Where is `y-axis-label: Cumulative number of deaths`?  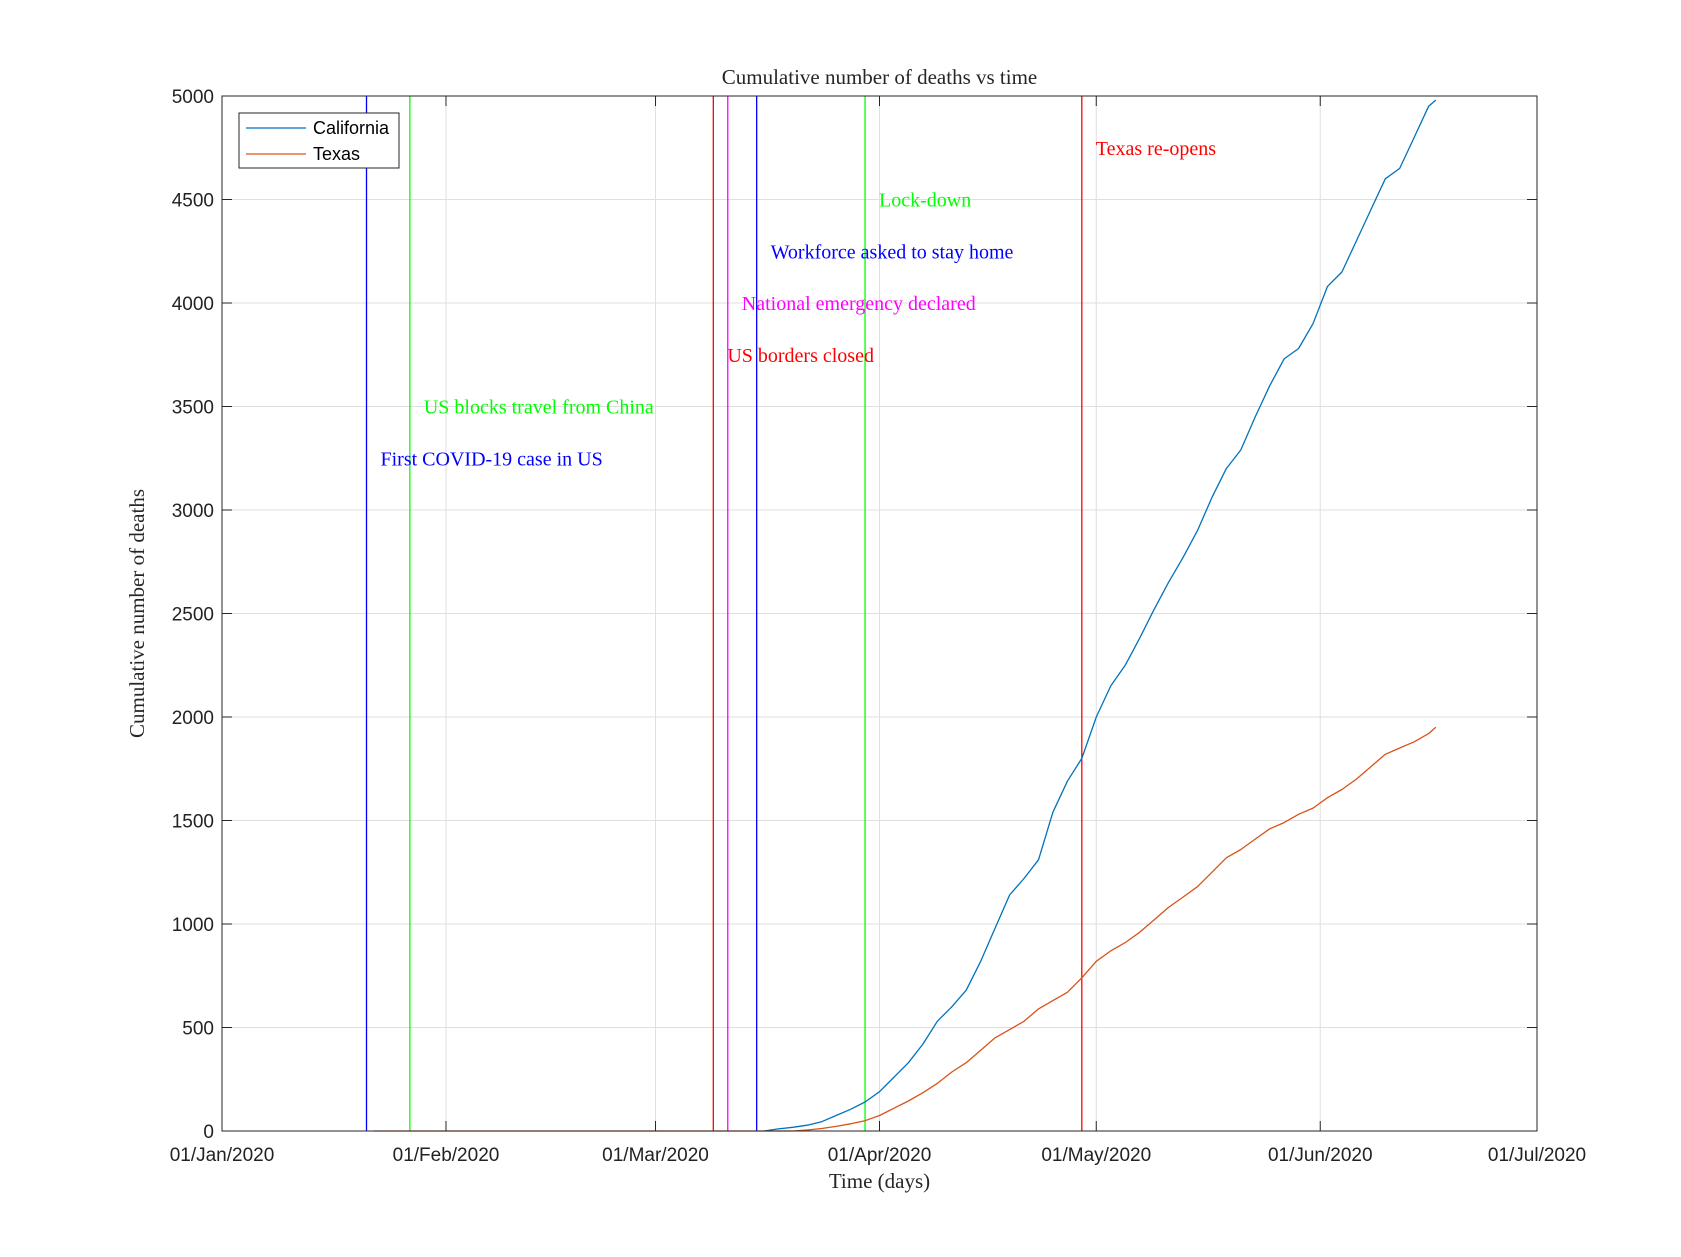 y-axis-label: Cumulative number of deaths is located at coordinates (137, 613).